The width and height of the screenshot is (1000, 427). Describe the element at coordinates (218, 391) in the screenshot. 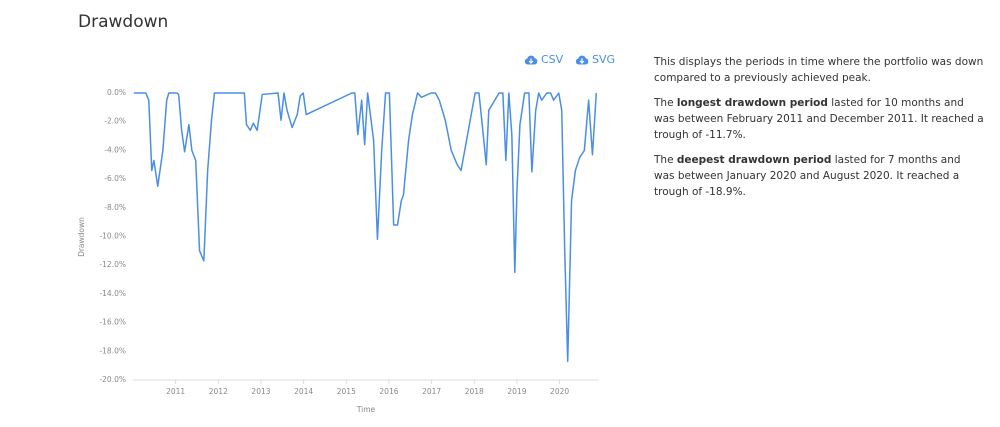

I see `x-tick-label: 2012` at that location.